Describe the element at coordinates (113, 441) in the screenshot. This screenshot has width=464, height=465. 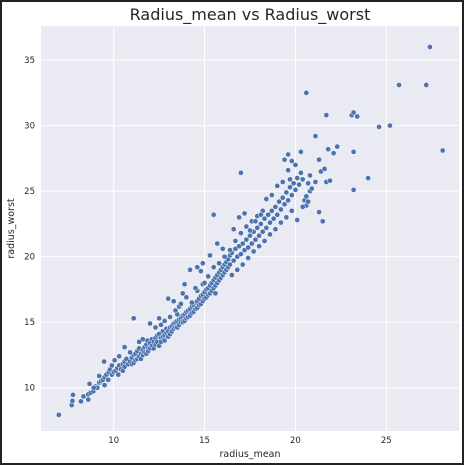
I see `x-tick-label: 10` at that location.